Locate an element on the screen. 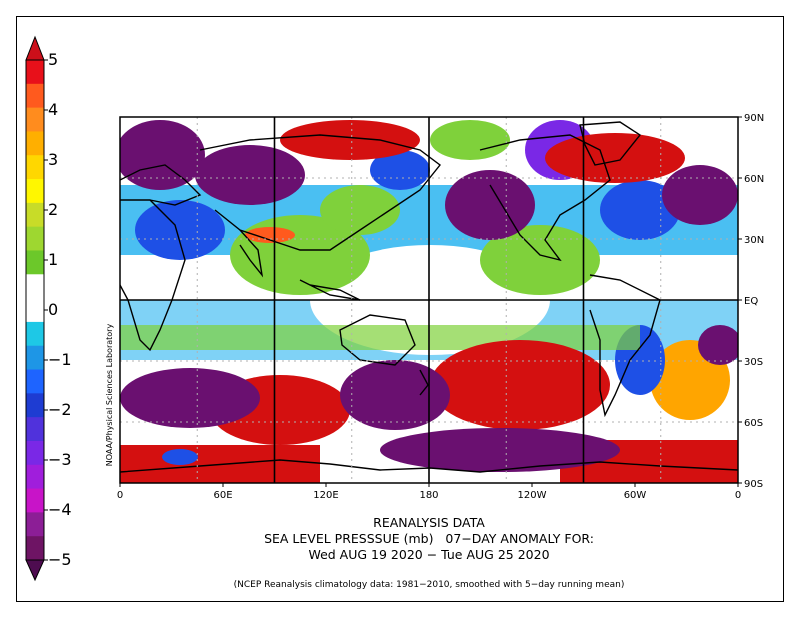 The width and height of the screenshot is (800, 618). colorbar-bottom-arrow is located at coordinates (35, 570).